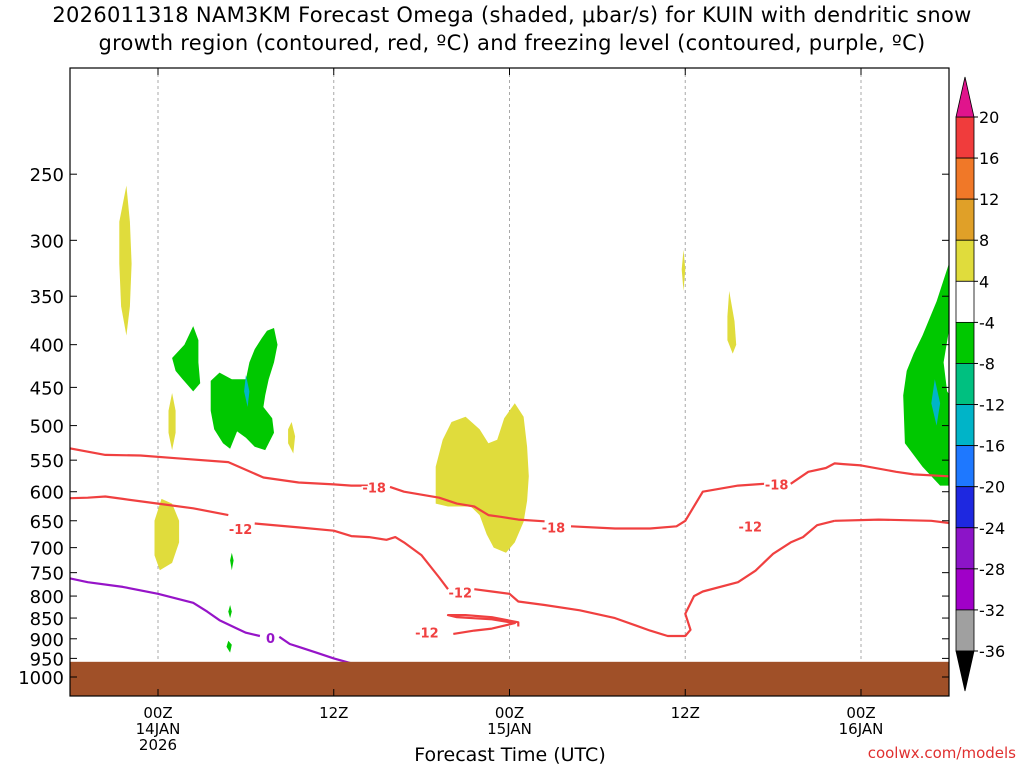 The image size is (1024, 768). What do you see at coordinates (989, 117) in the screenshot?
I see `colorbar-tick-label: 20` at bounding box center [989, 117].